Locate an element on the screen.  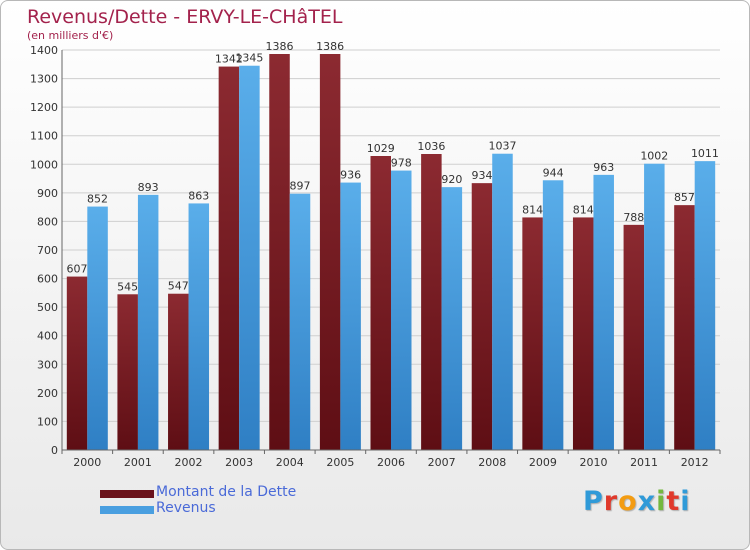
bar-revenus-2009 is located at coordinates (553, 315).